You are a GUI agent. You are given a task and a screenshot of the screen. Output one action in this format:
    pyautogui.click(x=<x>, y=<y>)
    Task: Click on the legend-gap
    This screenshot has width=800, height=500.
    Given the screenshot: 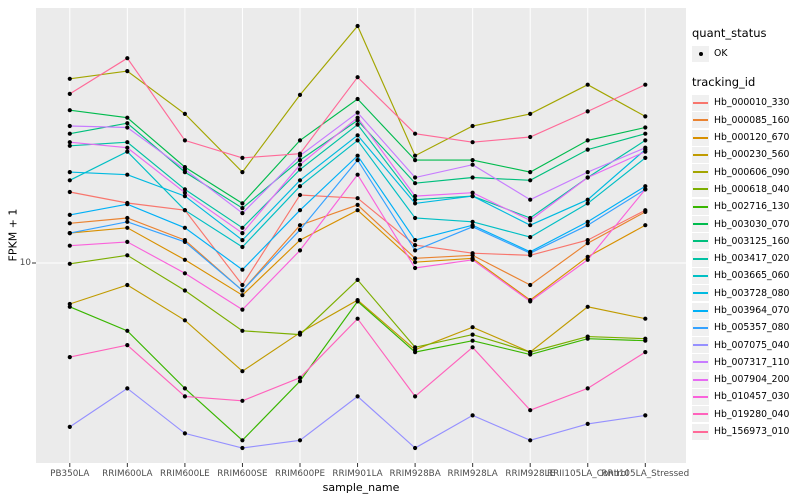 What is the action you would take?
    pyautogui.click(x=745, y=68)
    